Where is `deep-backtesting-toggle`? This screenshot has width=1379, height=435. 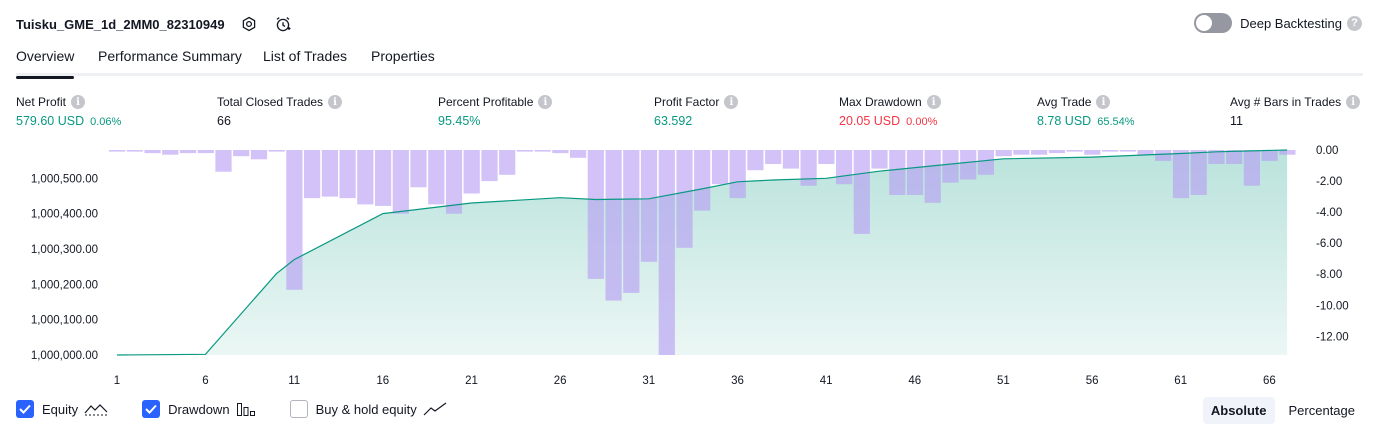
deep-backtesting-toggle is located at coordinates (1213, 23).